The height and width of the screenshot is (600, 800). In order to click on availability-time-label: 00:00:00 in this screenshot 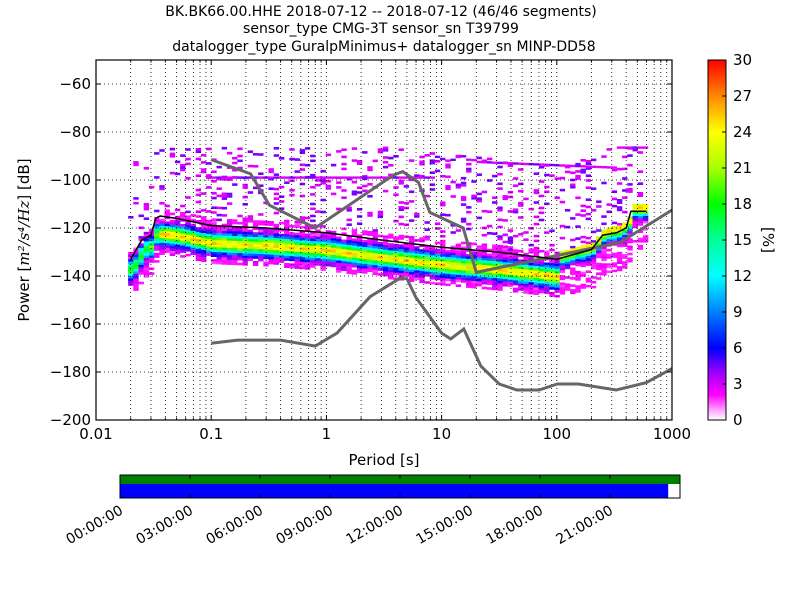, I will do `click(95, 525)`.